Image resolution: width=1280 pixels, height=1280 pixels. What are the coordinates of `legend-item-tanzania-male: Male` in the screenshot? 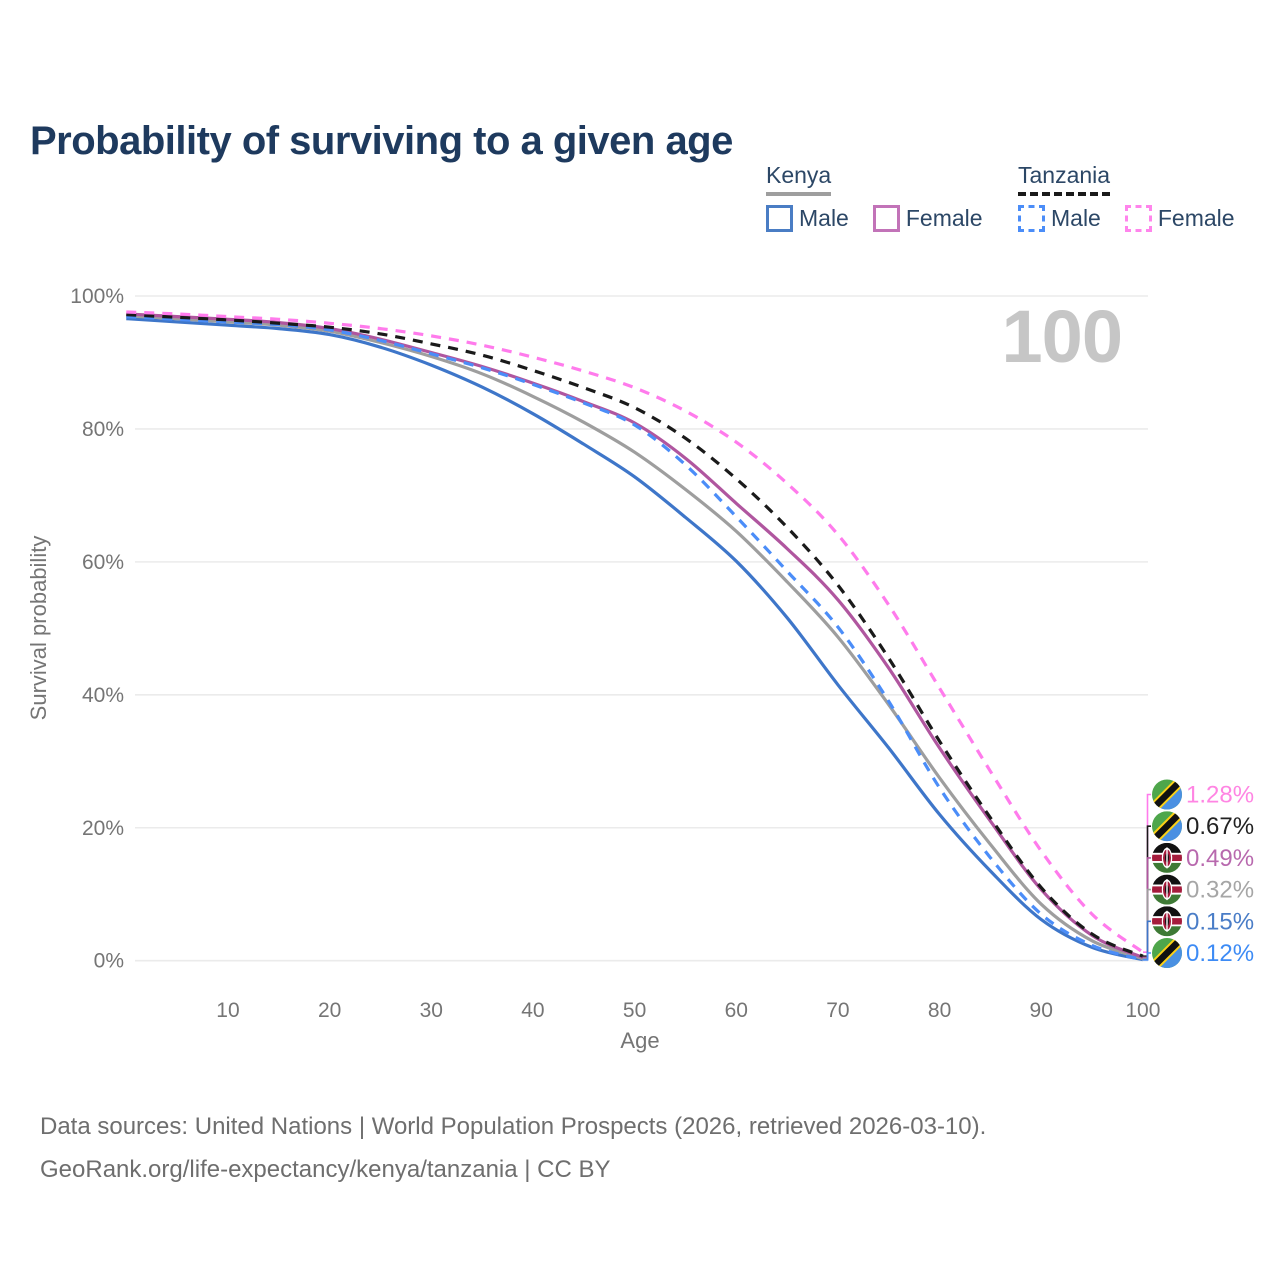 It's located at (1059, 218).